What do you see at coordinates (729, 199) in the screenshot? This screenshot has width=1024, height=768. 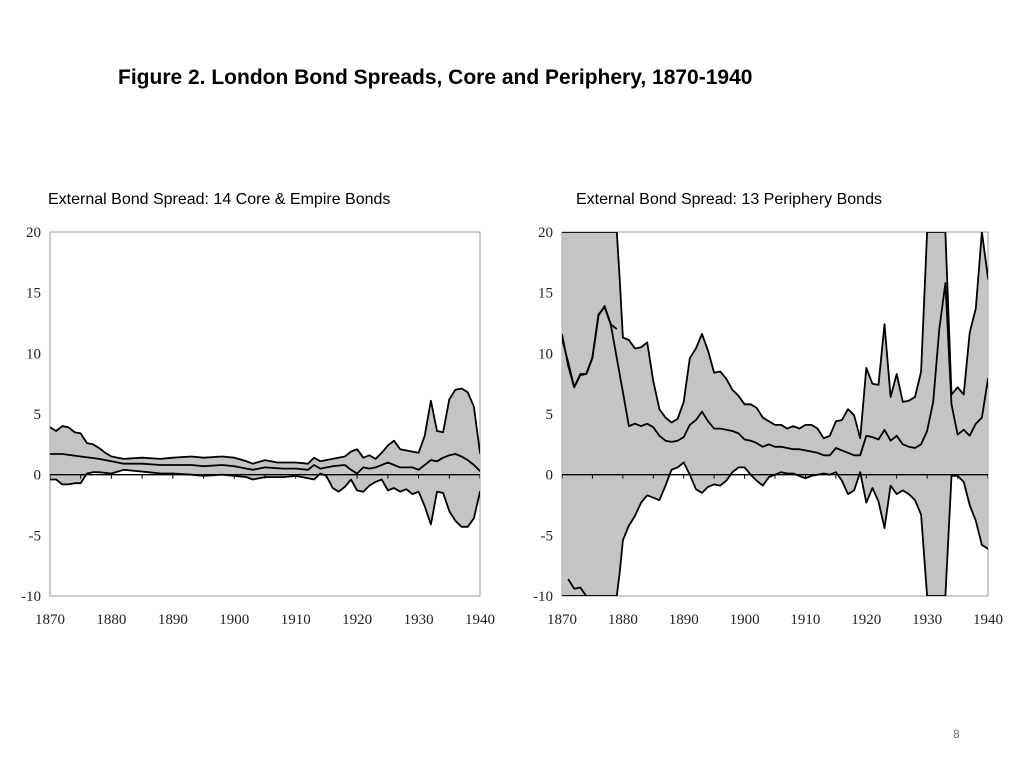 I see `right-chart-title: External Bond Spread: 13 Periphery Bonds` at bounding box center [729, 199].